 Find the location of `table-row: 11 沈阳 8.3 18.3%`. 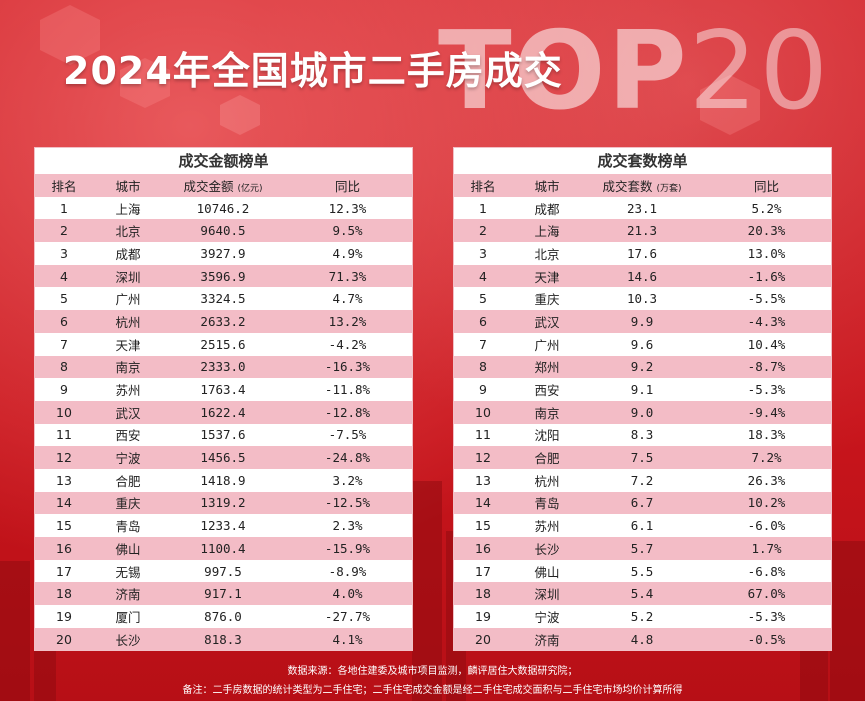

table-row: 11 沈阳 8.3 18.3% is located at coordinates (642, 435).